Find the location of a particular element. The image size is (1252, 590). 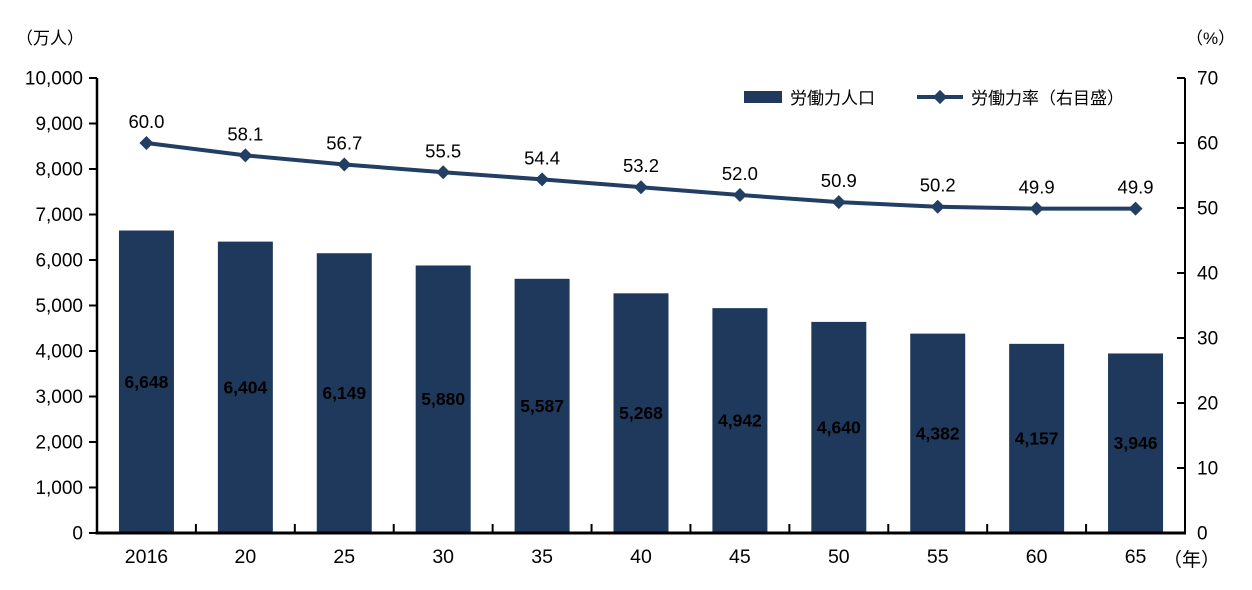

diamond-marker-icon is located at coordinates (940, 96).